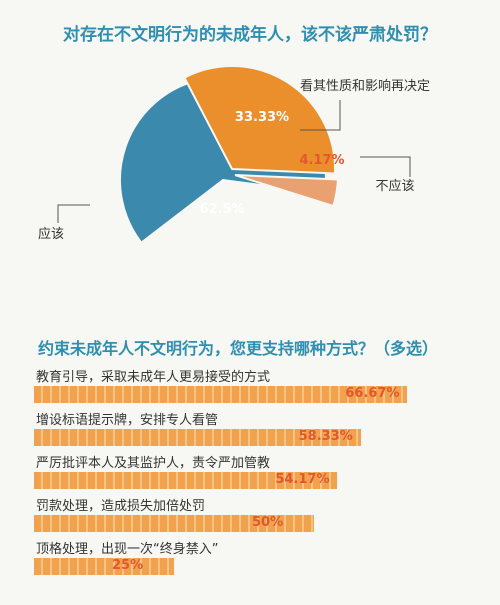 The height and width of the screenshot is (605, 500). Describe the element at coordinates (372, 393) in the screenshot. I see `bar-value-label: 66.67%` at that location.